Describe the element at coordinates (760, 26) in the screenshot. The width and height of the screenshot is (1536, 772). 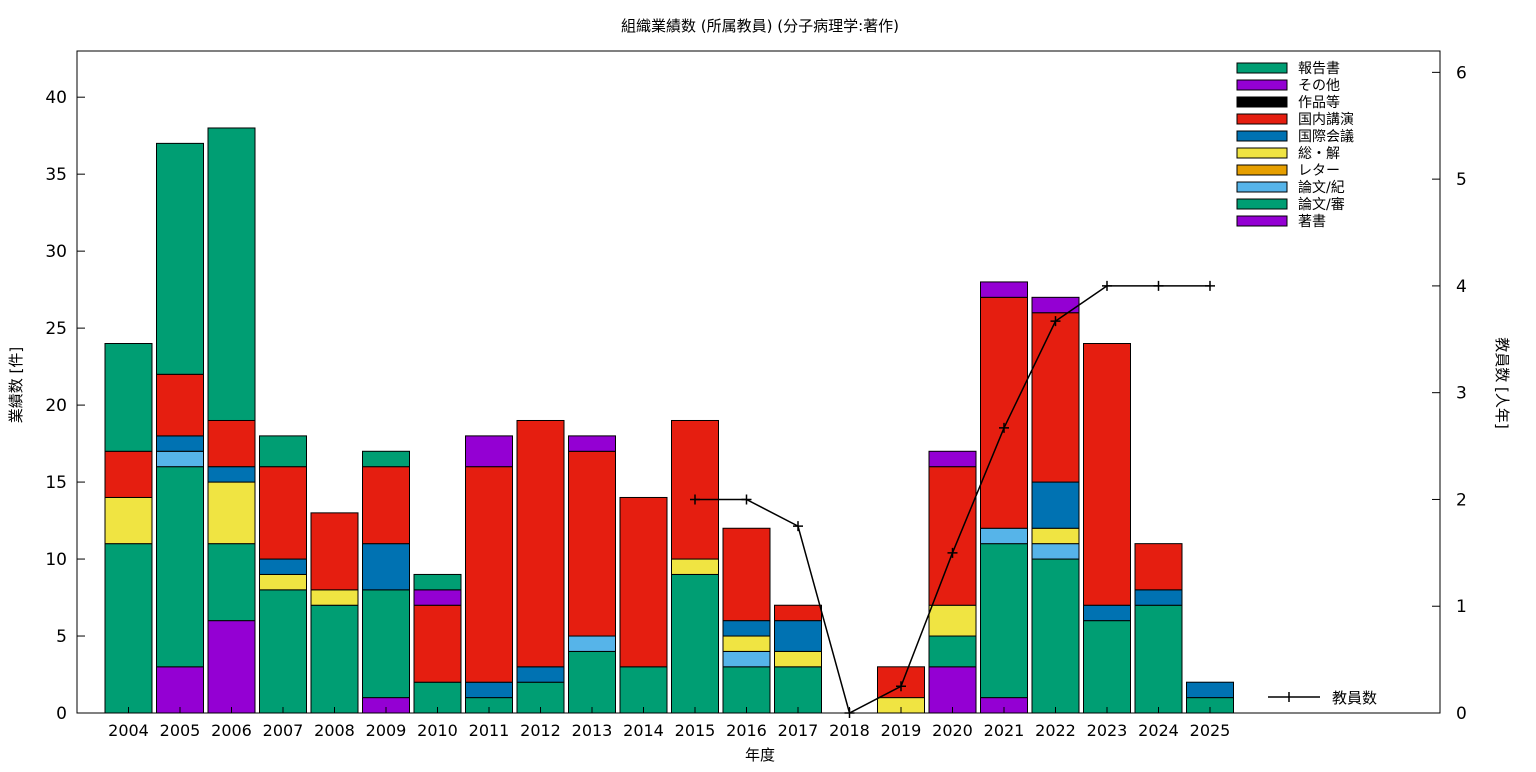
I see `chart-title: 組織業績数 (所属教員) (分子病理学:著作)` at that location.